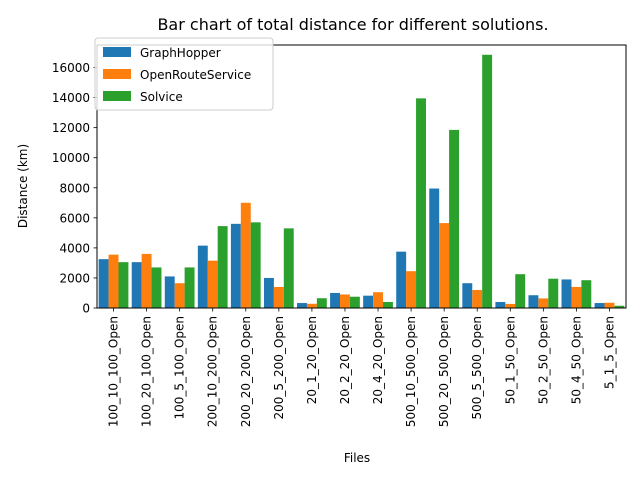  What do you see at coordinates (136, 285) in the screenshot?
I see `bar-graphhopper-100_20_100_Open` at bounding box center [136, 285].